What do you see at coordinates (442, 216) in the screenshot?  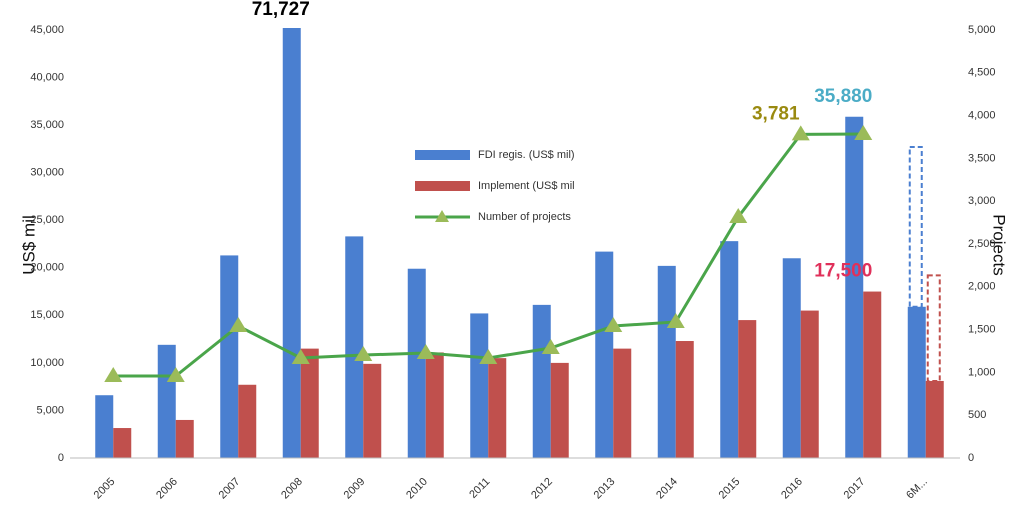 I see `legend-marker` at bounding box center [442, 216].